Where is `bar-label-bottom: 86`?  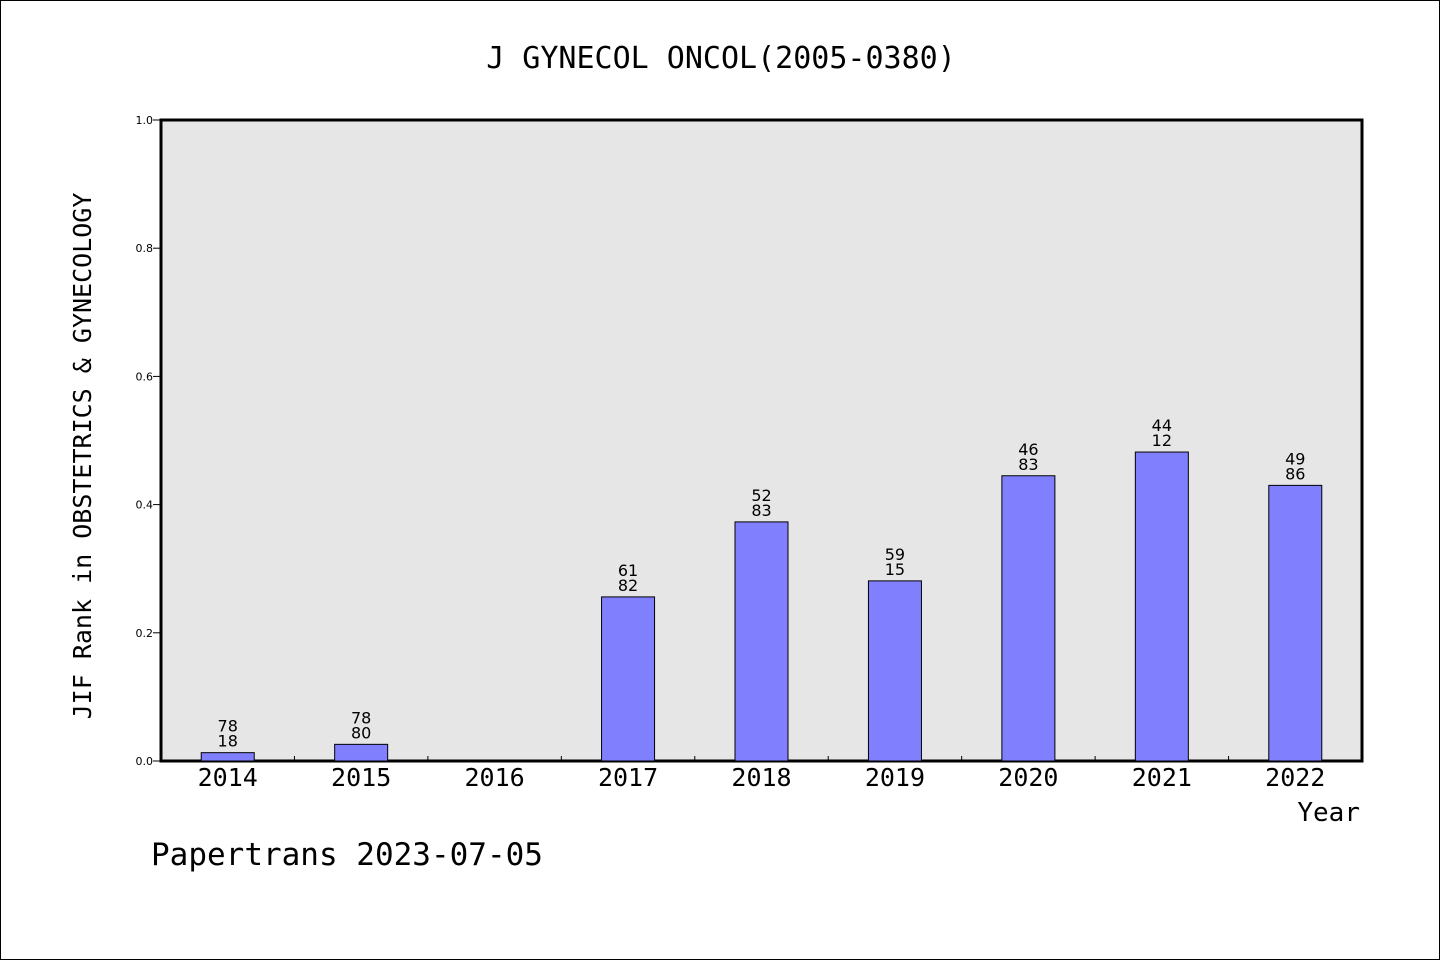 bar-label-bottom: 86 is located at coordinates (1295, 473).